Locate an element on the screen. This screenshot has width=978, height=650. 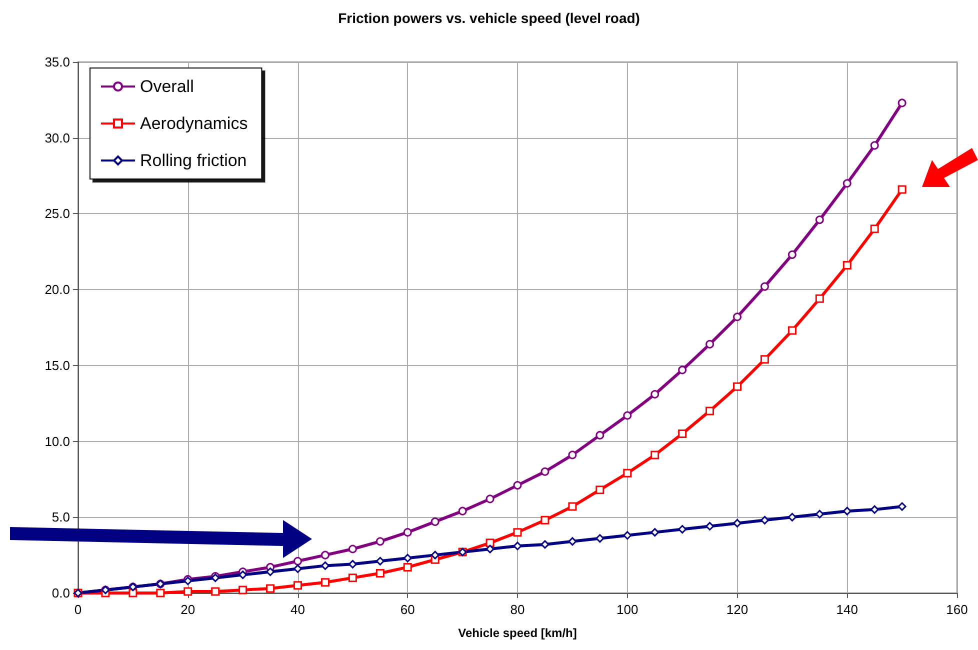
y-tick-label: 20.0 is located at coordinates (57, 290).